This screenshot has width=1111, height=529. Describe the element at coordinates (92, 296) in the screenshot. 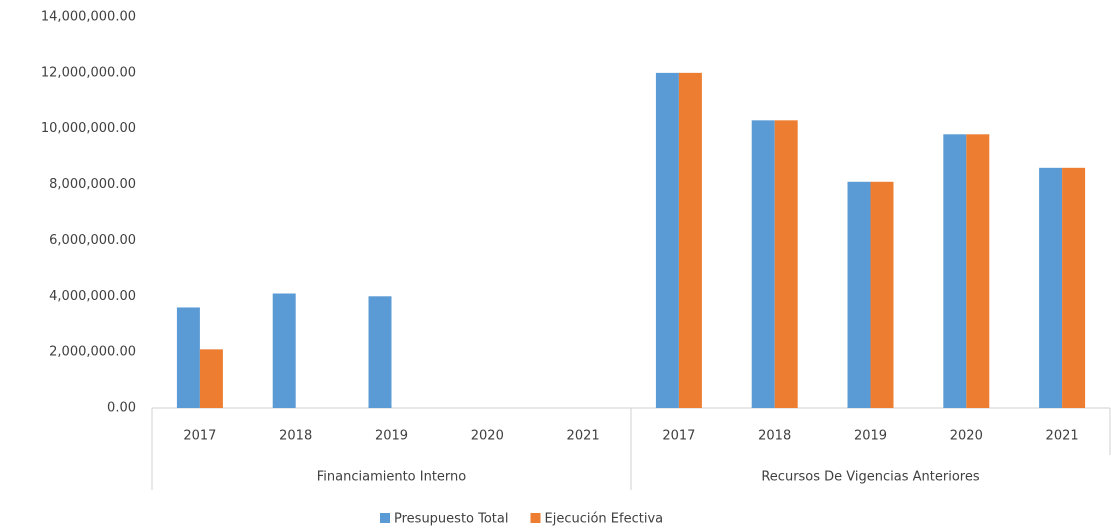

I see `y-tick-label: 4,000,000.00` at that location.